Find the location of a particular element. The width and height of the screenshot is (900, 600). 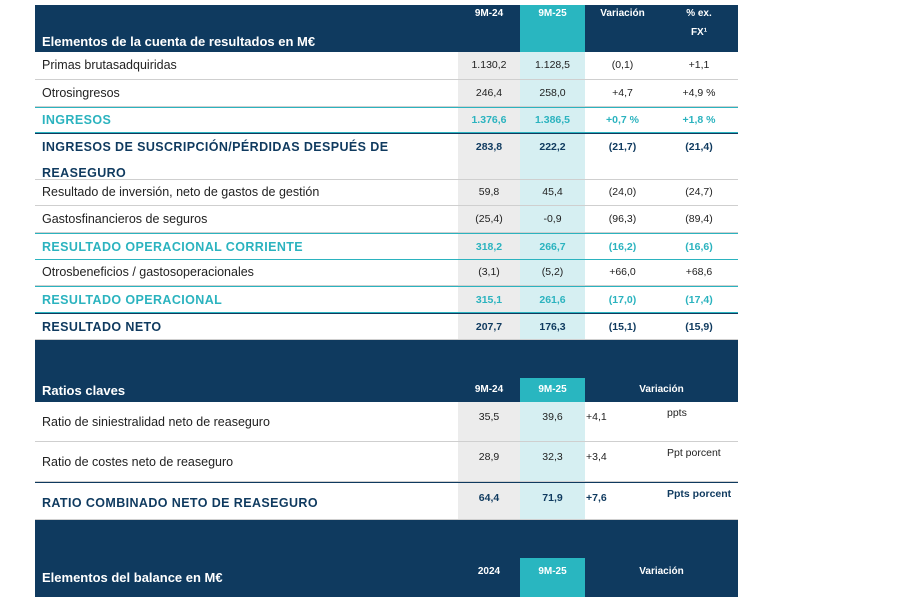

cell-value: 1.128,5 is located at coordinates (552, 65).